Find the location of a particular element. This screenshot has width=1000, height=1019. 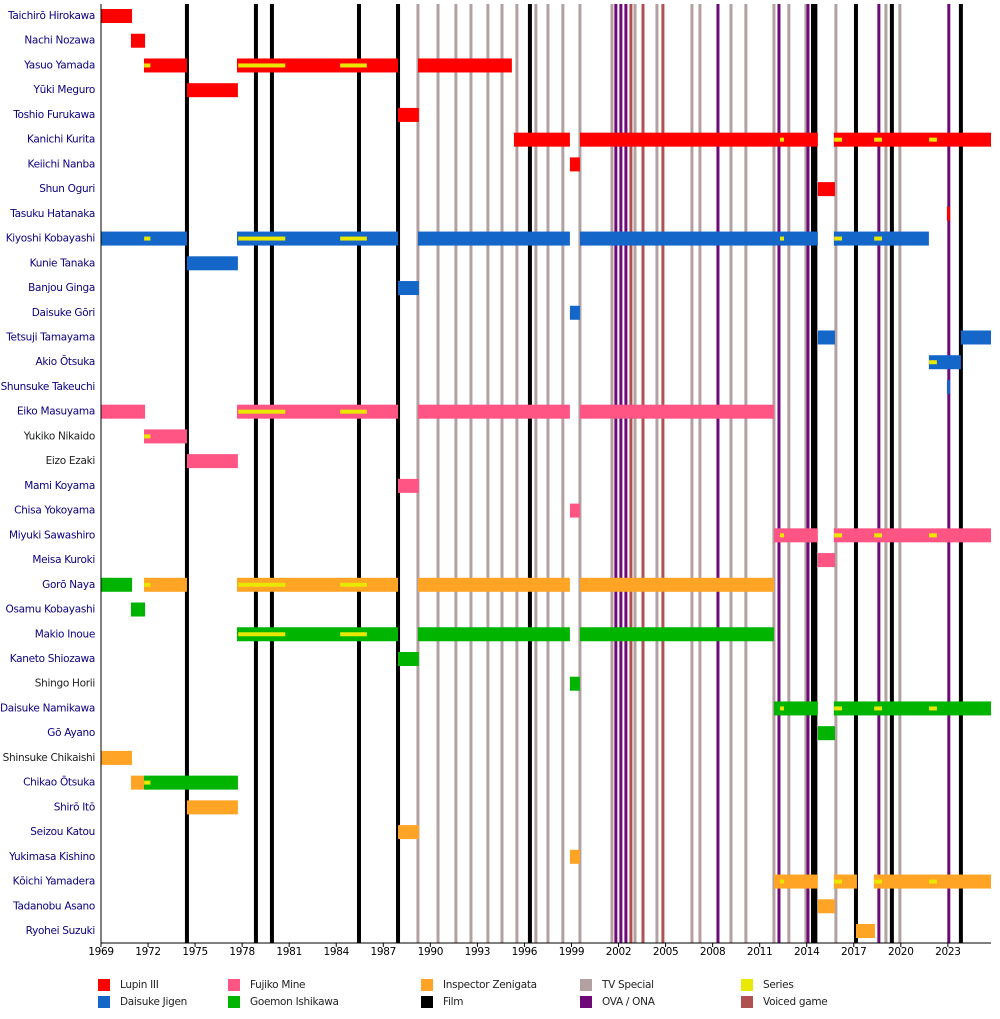

x-tick-label: 1996 is located at coordinates (525, 952).